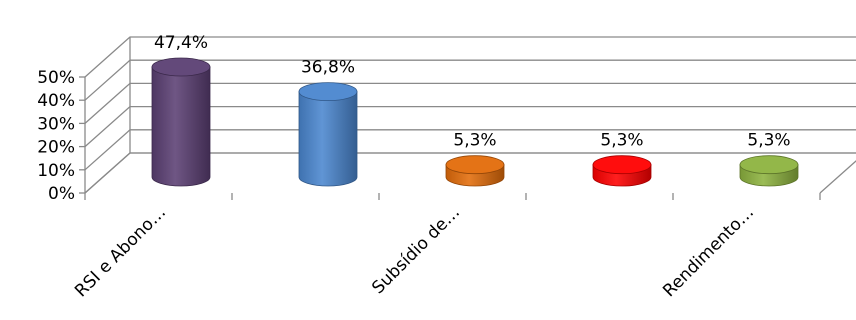 This screenshot has height=320, width=856. What do you see at coordinates (56, 171) in the screenshot?
I see `y-tick-label: 10%` at bounding box center [56, 171].